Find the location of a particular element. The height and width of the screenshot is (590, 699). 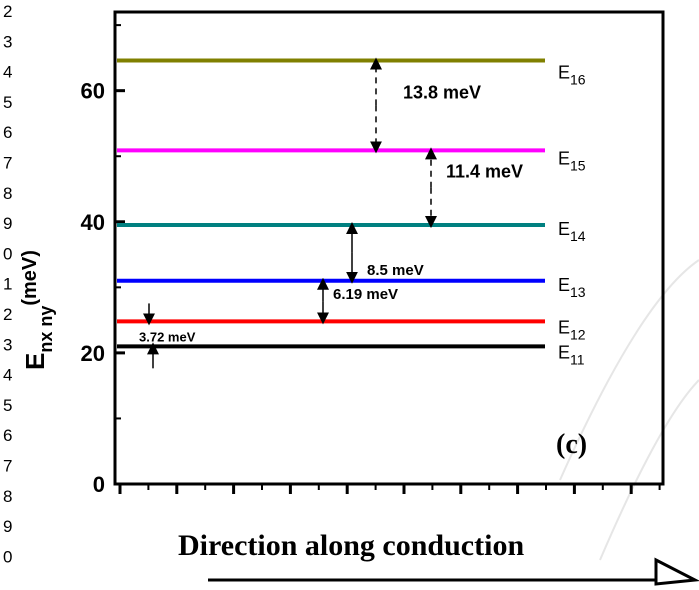

panel-label: (c) is located at coordinates (571, 444).